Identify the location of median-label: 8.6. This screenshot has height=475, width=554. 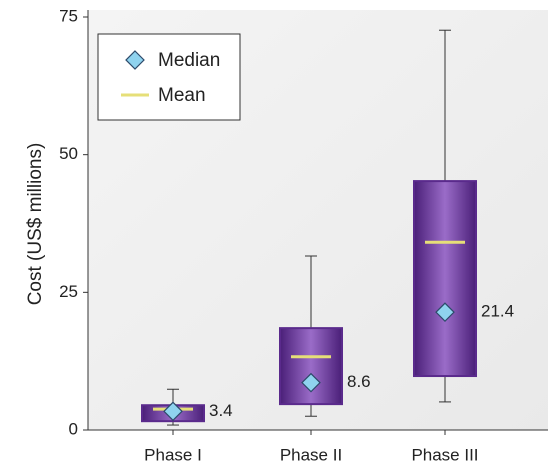
(359, 381).